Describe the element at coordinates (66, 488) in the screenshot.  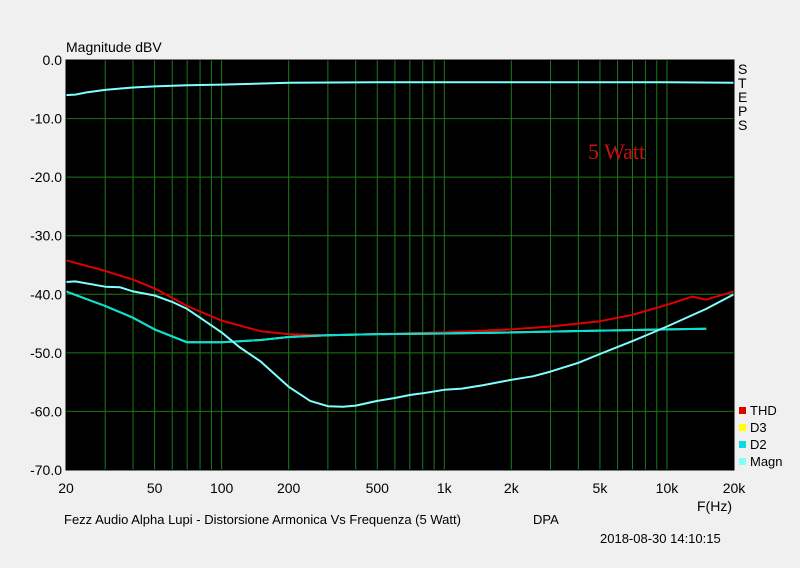
I see `x-tick-label: 20` at that location.